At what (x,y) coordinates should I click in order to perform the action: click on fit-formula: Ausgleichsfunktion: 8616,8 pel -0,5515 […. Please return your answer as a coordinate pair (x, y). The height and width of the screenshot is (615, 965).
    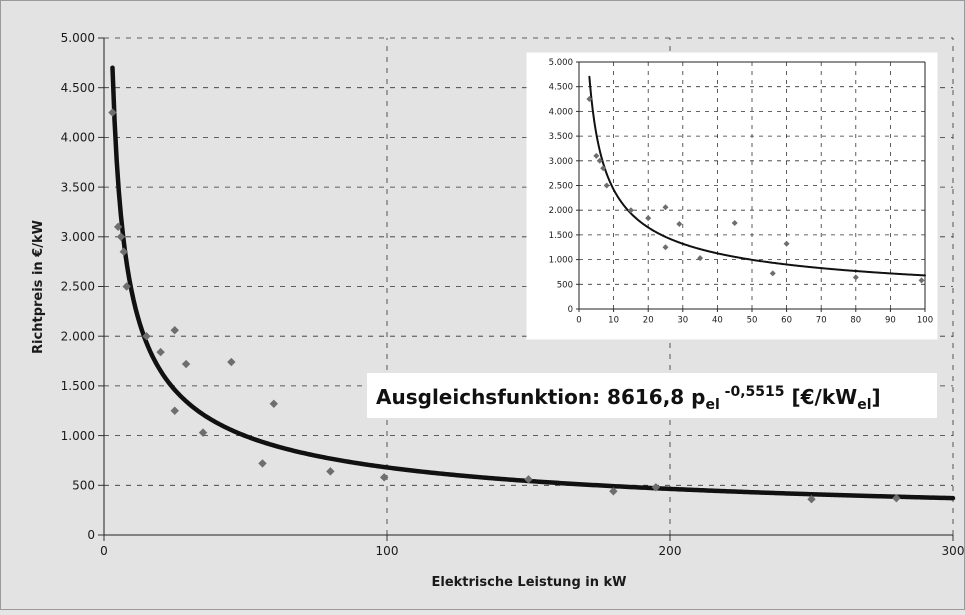
    Looking at the image, I should click on (628, 398).